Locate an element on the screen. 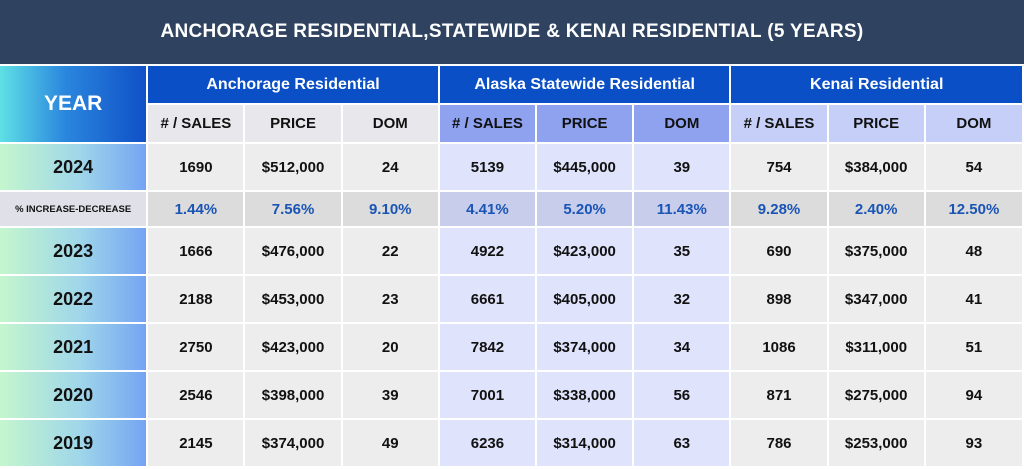 The width and height of the screenshot is (1024, 469). group-header-anchorage: Anchorage Residential is located at coordinates (293, 84).